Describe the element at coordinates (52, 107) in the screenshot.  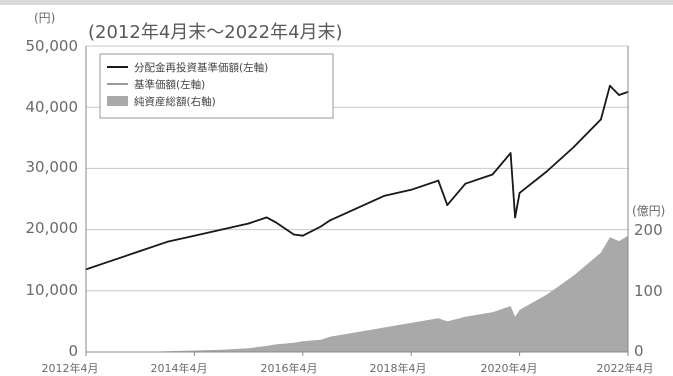
I see `y-left-tick: 40,000` at that location.